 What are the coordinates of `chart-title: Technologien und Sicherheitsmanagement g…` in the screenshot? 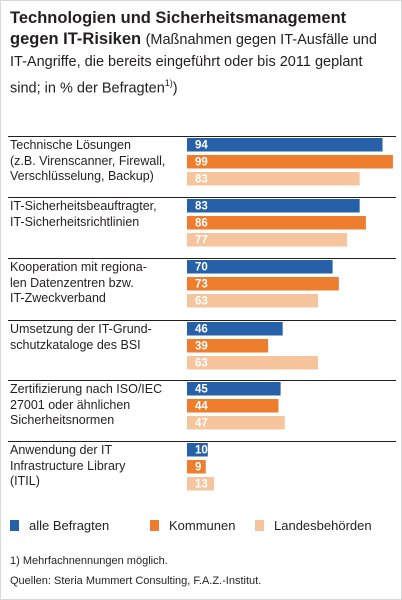 It's located at (202, 53).